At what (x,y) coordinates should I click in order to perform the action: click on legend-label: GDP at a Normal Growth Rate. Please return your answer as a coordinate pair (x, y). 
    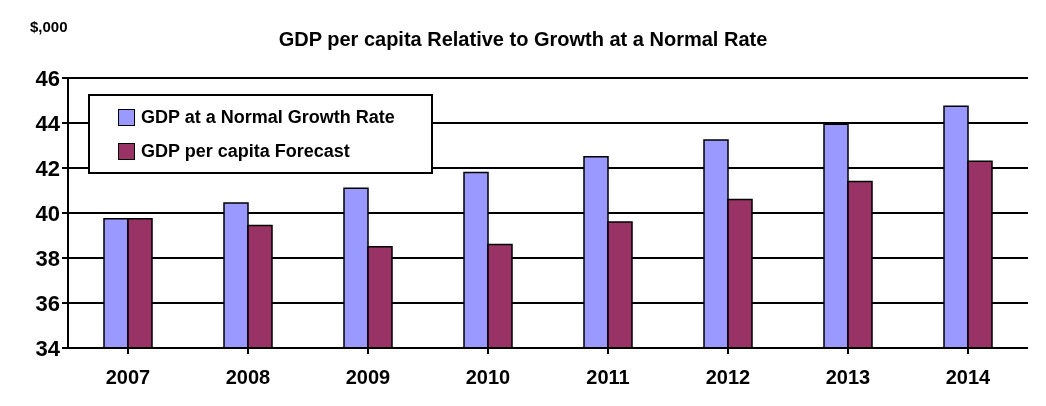
    Looking at the image, I should click on (268, 117).